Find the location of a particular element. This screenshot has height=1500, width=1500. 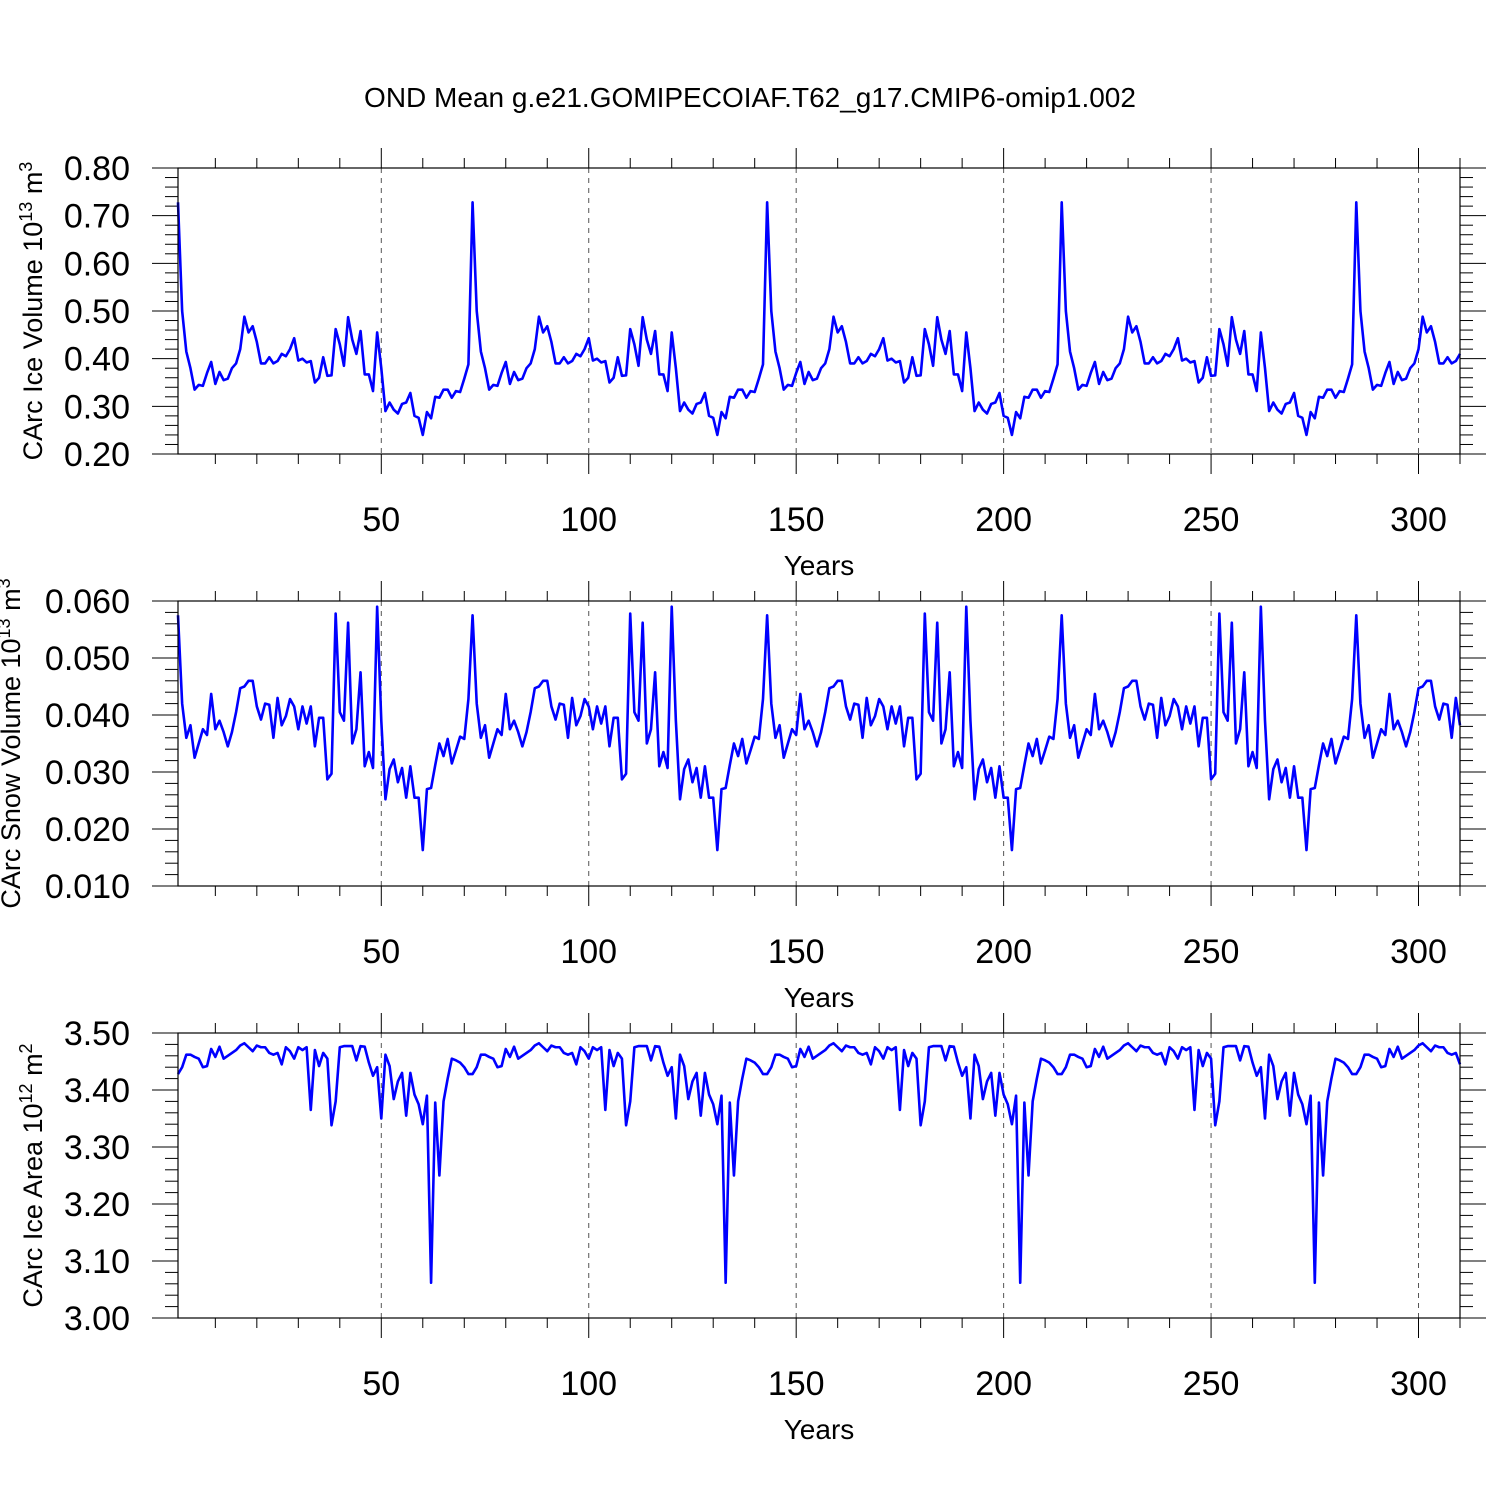

y-tick-label: 0.010 is located at coordinates (87, 887).